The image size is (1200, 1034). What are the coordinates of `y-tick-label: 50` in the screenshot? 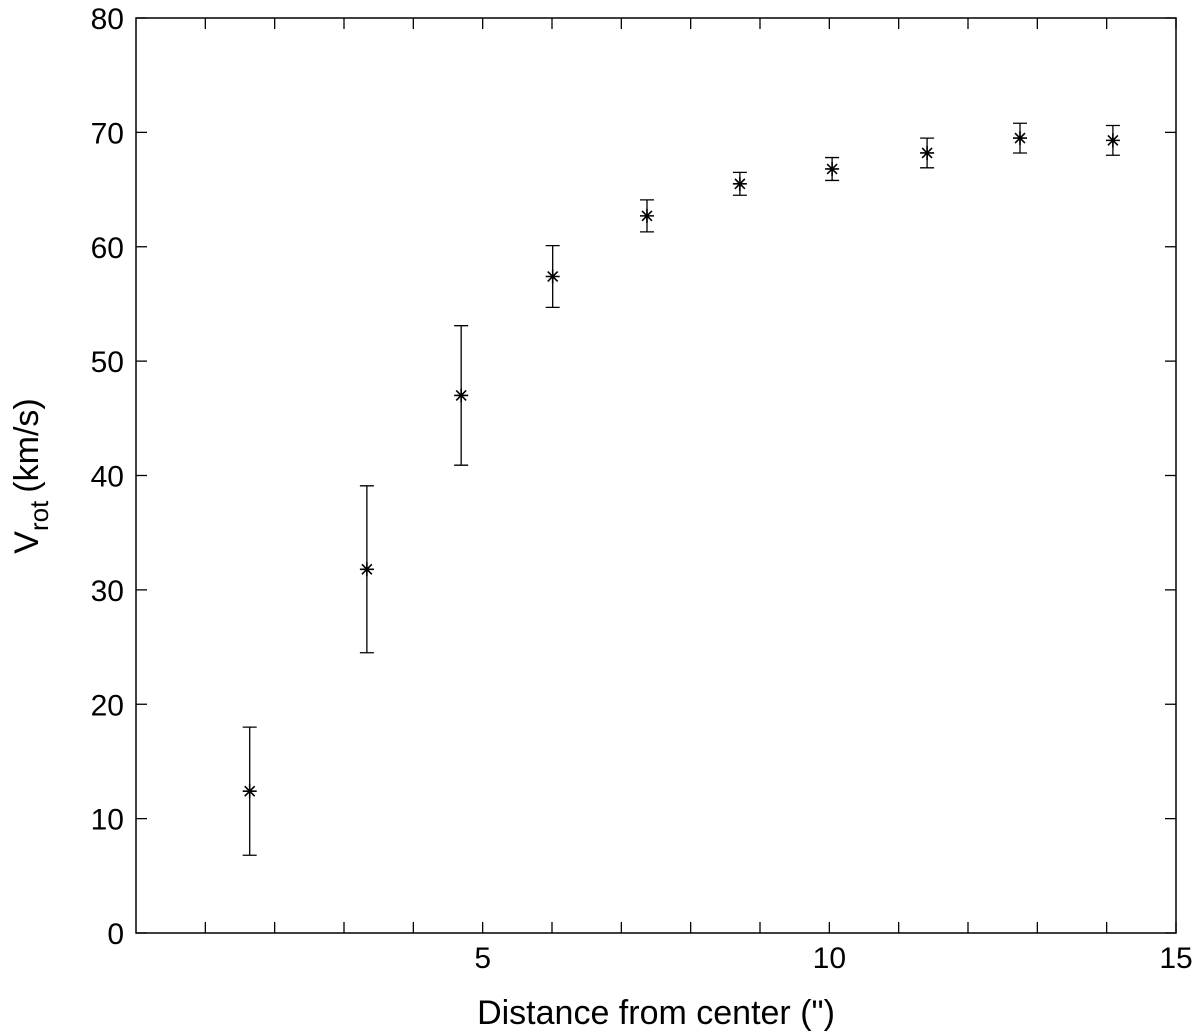 It's located at (107, 362).